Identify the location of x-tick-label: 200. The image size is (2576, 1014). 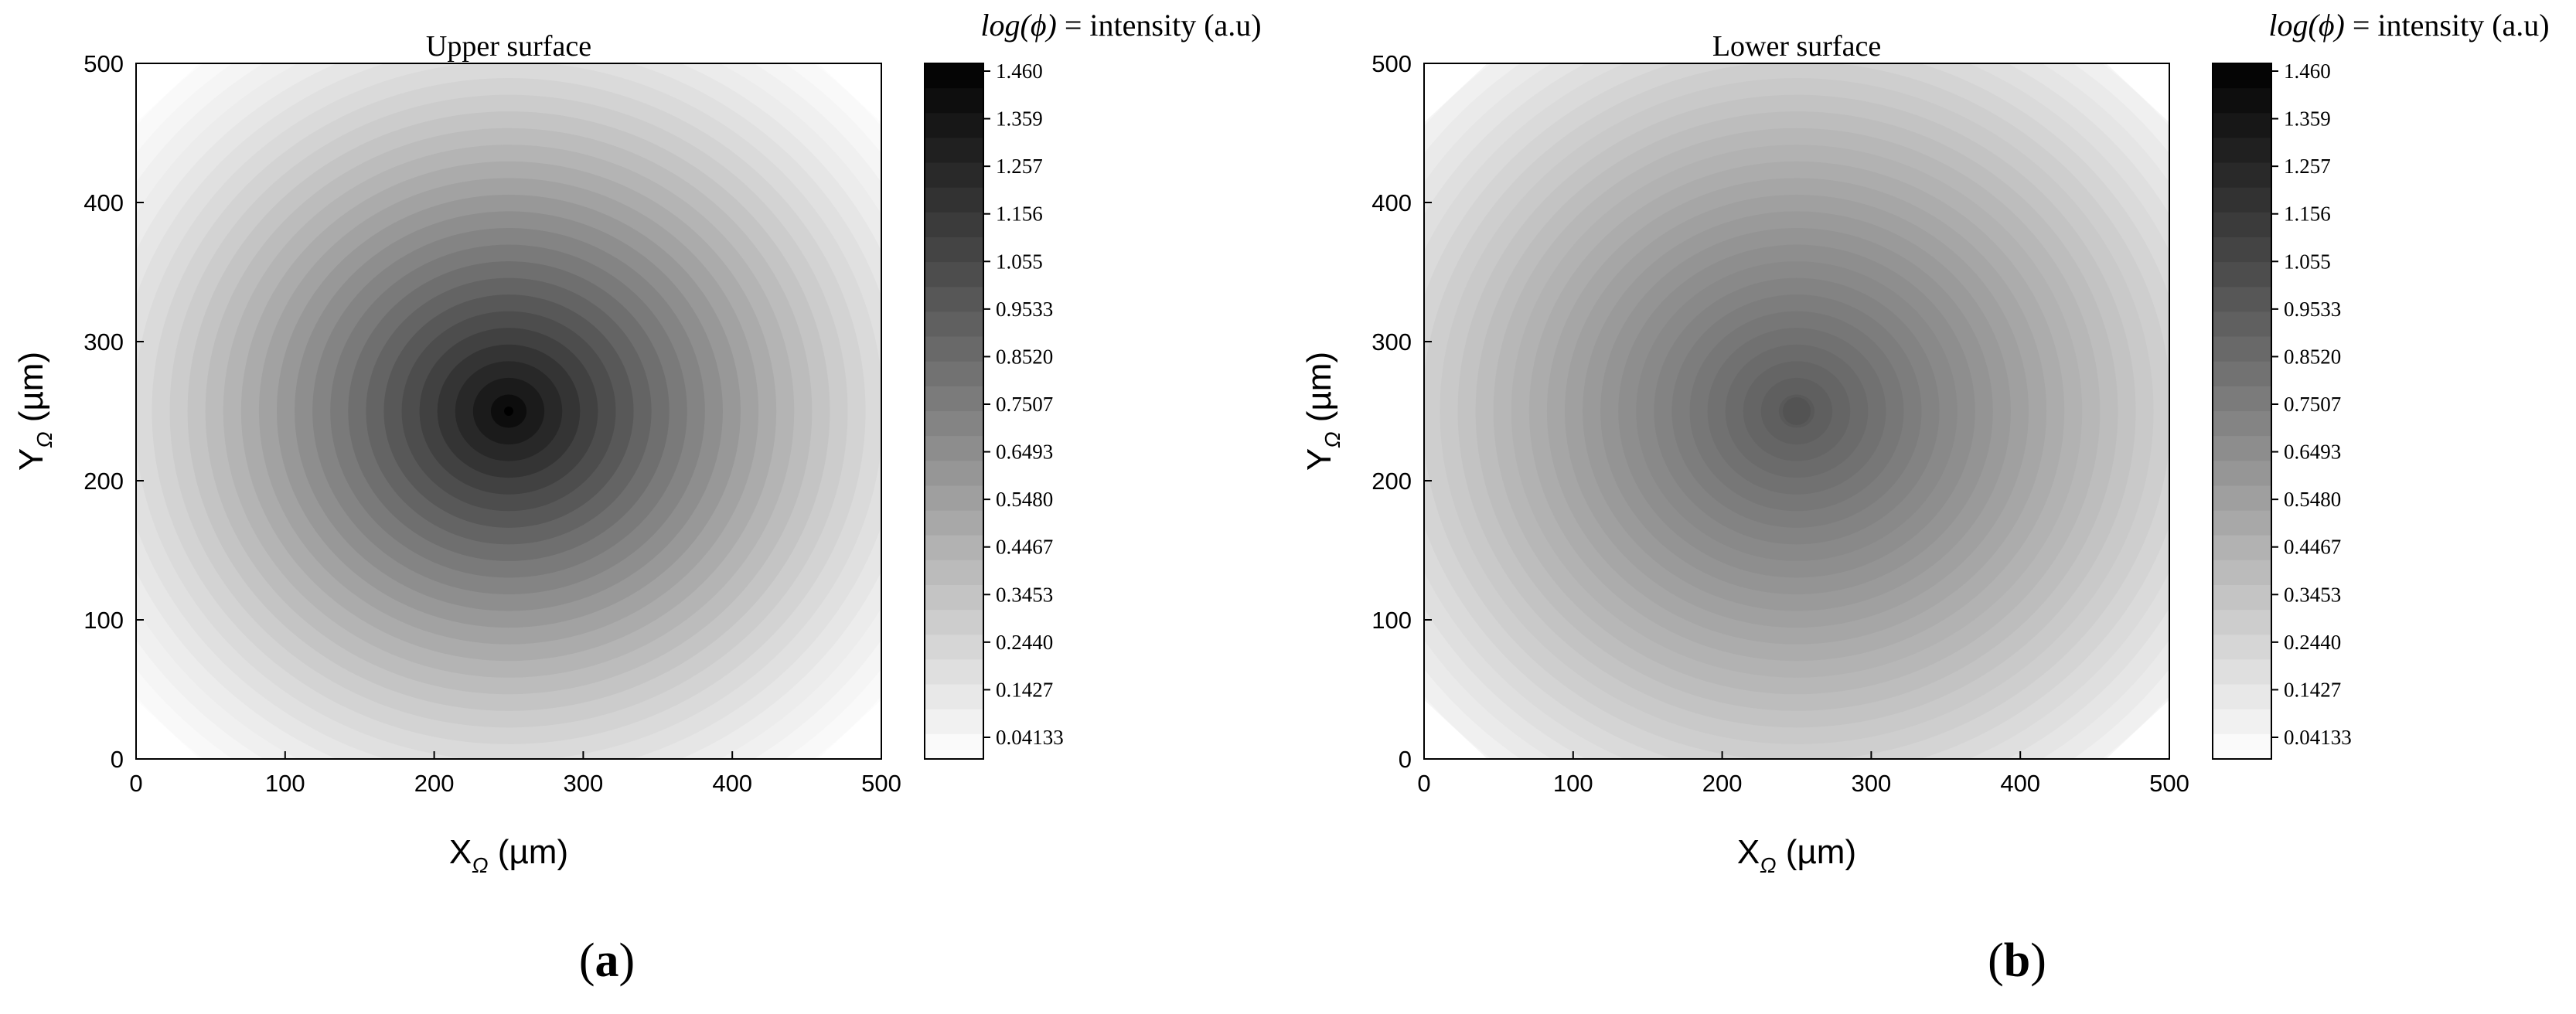
(1722, 783).